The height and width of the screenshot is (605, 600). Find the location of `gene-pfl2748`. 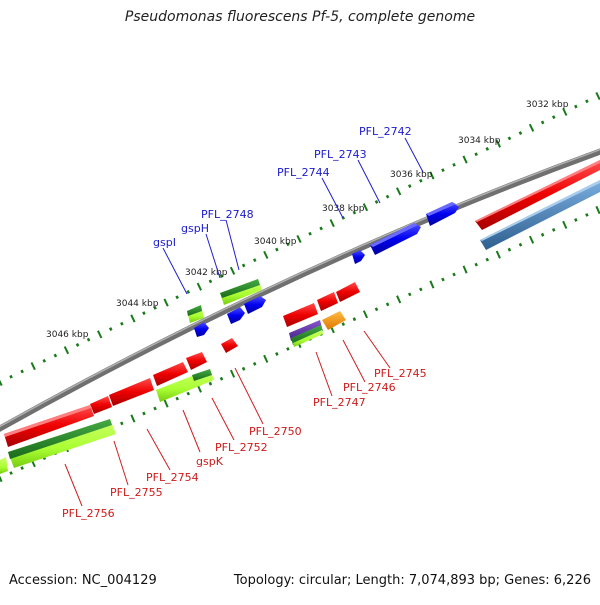

gene-pfl2748 is located at coordinates (246, 310).